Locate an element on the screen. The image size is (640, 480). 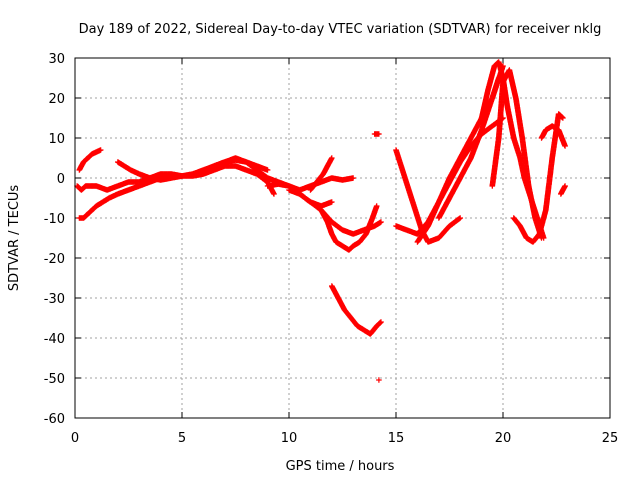
y-axis-label: SDTVAR / TECUs is located at coordinates (14, 238).